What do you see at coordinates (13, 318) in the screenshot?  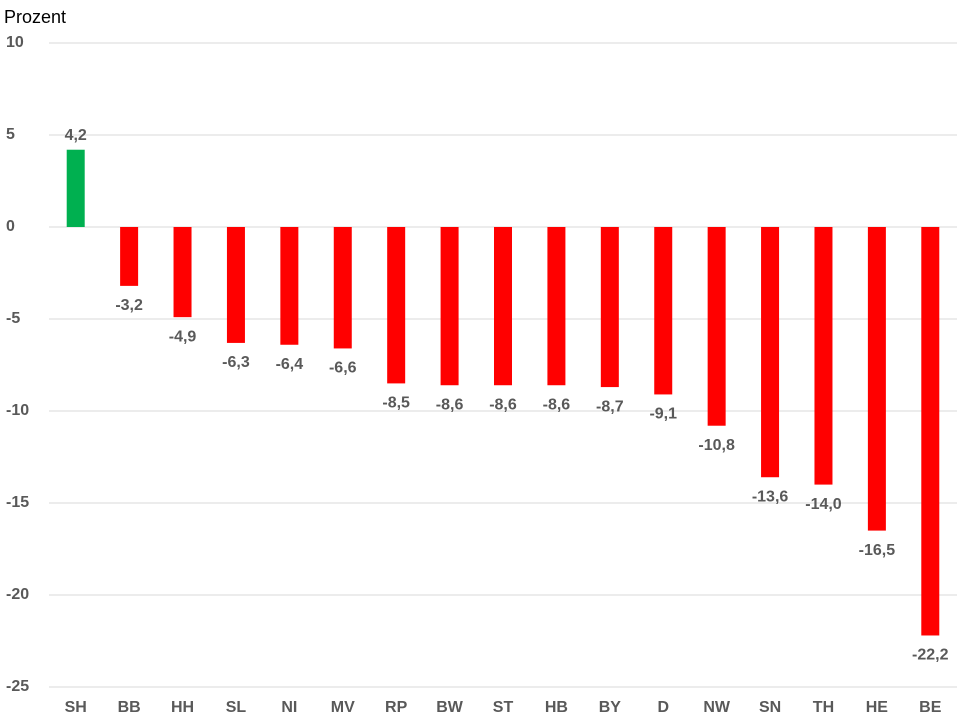 I see `y-tick-label: -5` at bounding box center [13, 318].